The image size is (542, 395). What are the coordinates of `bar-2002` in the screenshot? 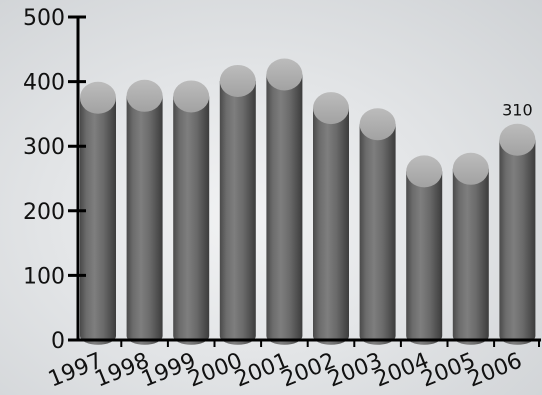 It's located at (331, 218).